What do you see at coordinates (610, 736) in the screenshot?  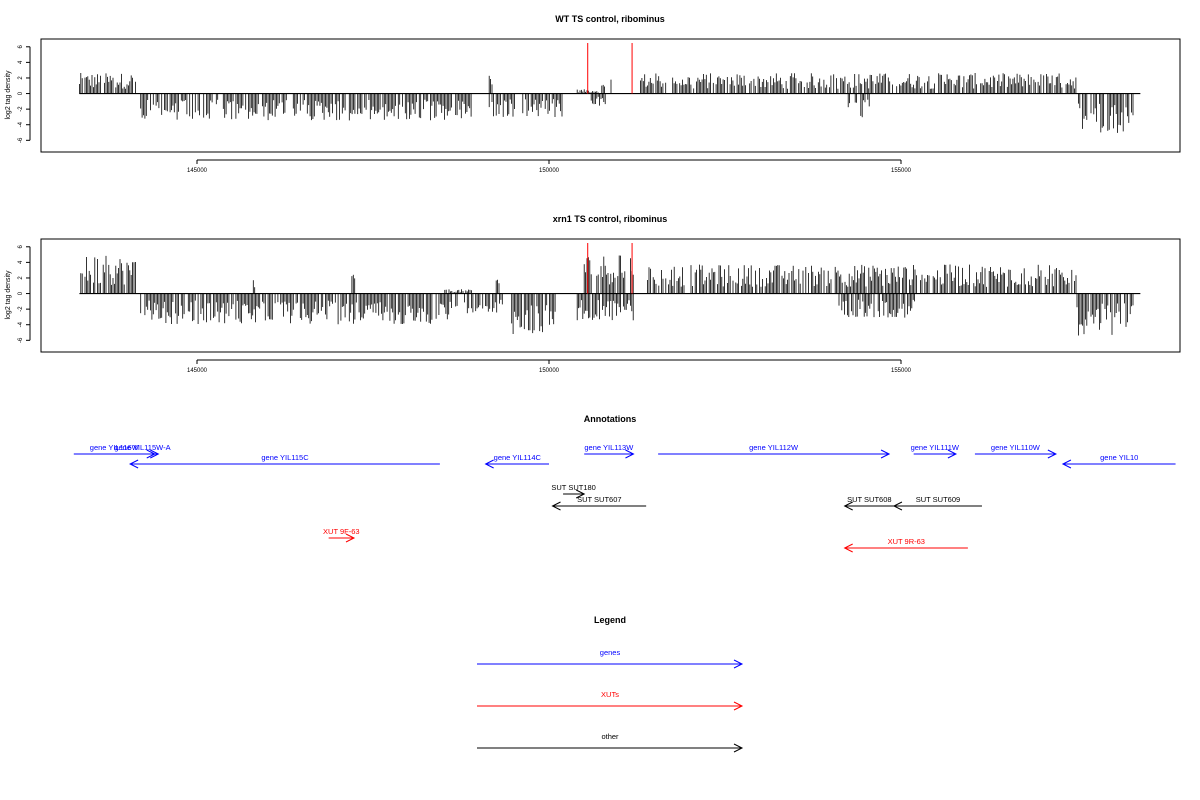 I see `legend-label: other` at bounding box center [610, 736].